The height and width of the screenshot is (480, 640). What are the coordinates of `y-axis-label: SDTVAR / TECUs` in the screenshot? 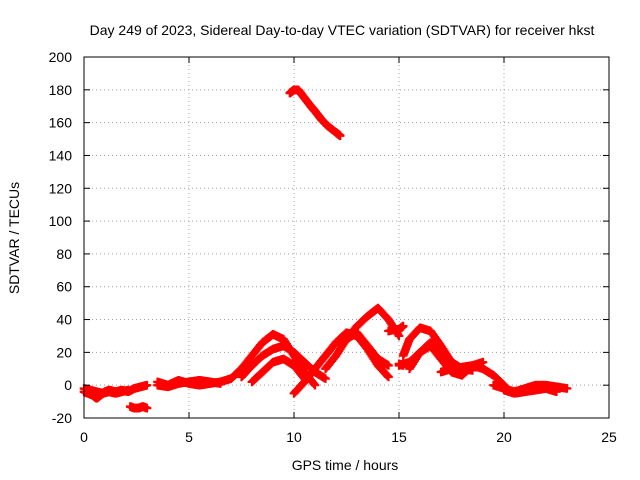 It's located at (14, 238).